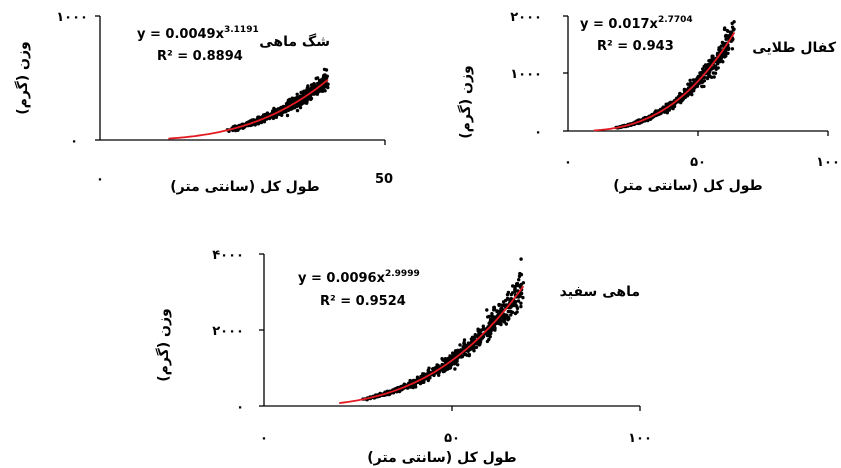 The height and width of the screenshot is (468, 841). What do you see at coordinates (452, 438) in the screenshot?
I see `x-tick-label: ۵۰` at bounding box center [452, 438].